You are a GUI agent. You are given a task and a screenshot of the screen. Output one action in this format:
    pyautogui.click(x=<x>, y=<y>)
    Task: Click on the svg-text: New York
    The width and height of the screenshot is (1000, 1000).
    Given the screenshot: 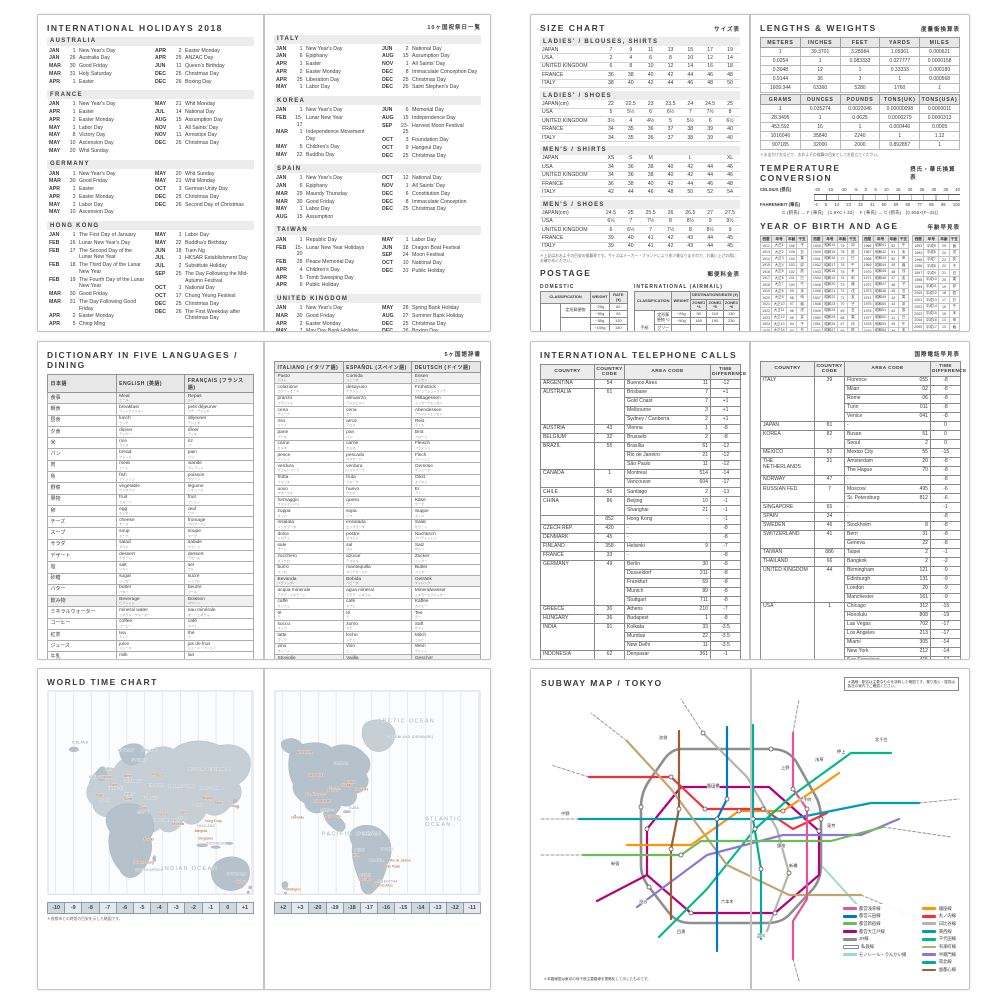 What is the action you would take?
    pyautogui.click(x=362, y=790)
    